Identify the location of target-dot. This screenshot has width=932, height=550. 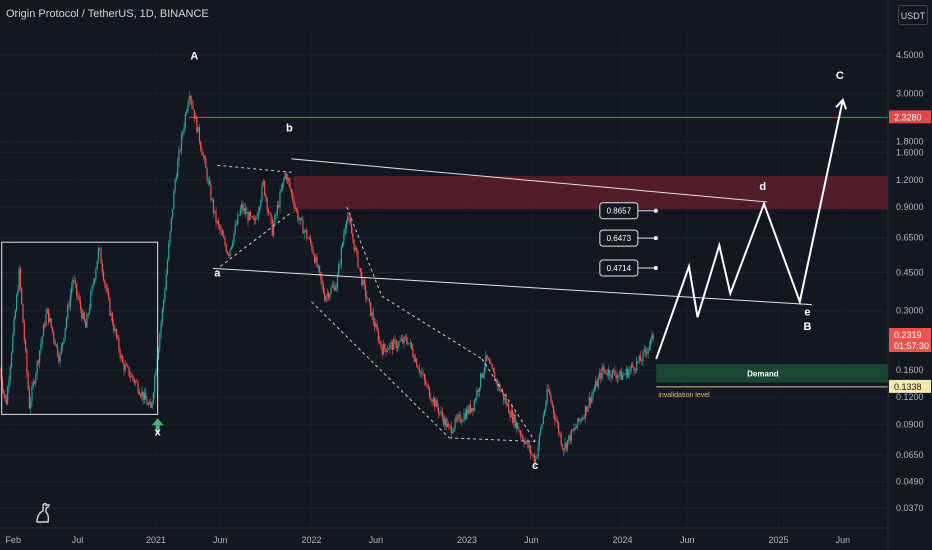
(655, 268).